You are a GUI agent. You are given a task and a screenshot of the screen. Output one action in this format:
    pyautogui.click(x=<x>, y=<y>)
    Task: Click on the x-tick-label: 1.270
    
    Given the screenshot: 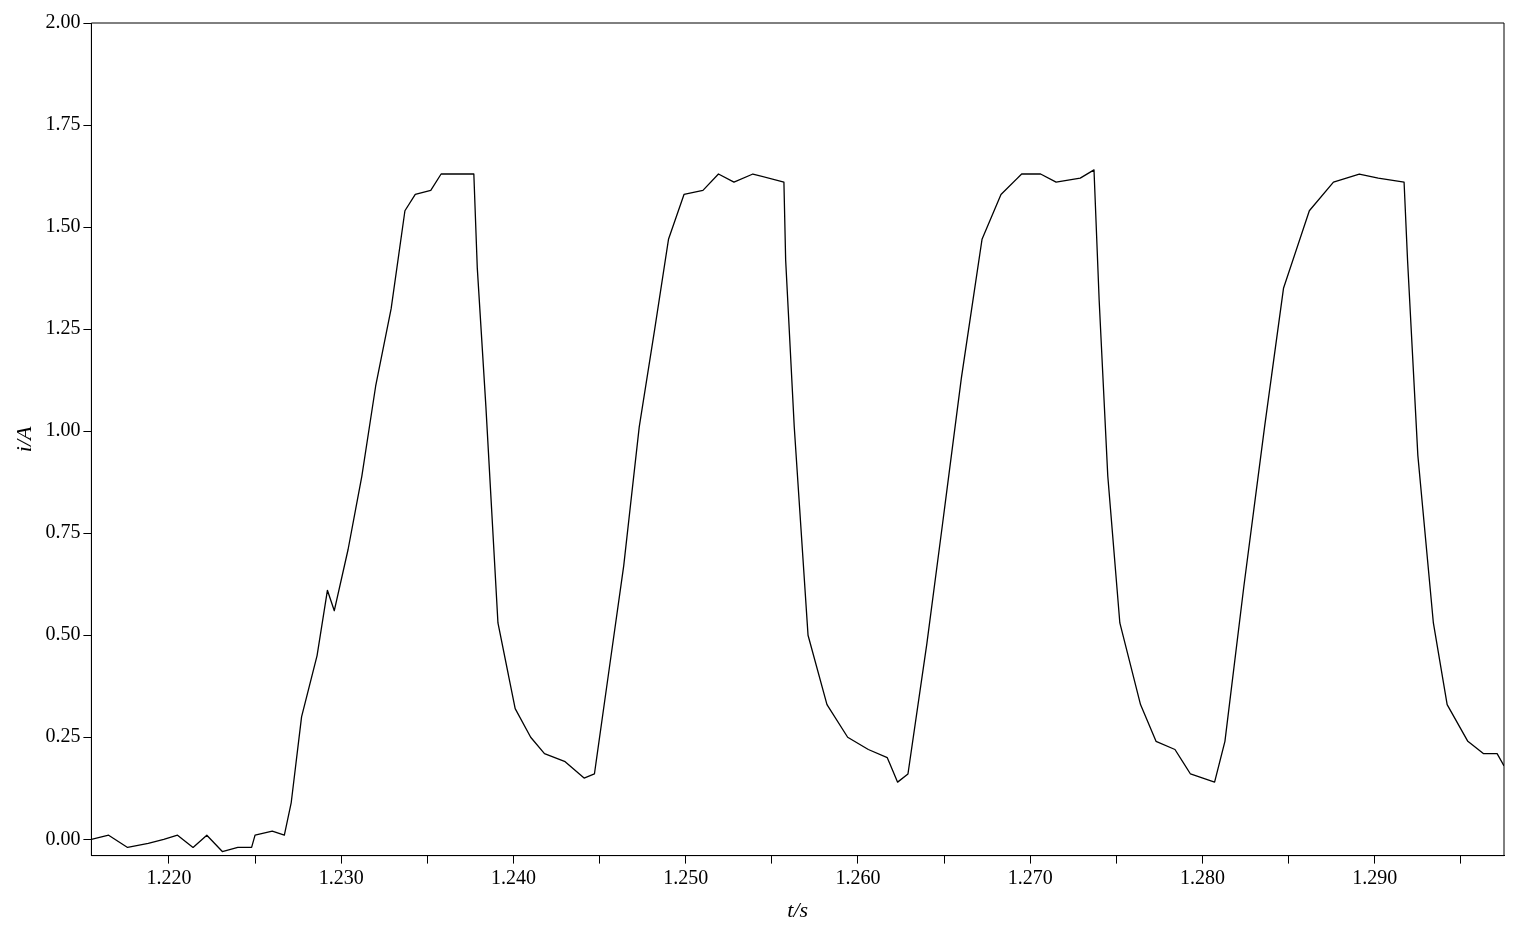 What is the action you would take?
    pyautogui.click(x=1030, y=876)
    